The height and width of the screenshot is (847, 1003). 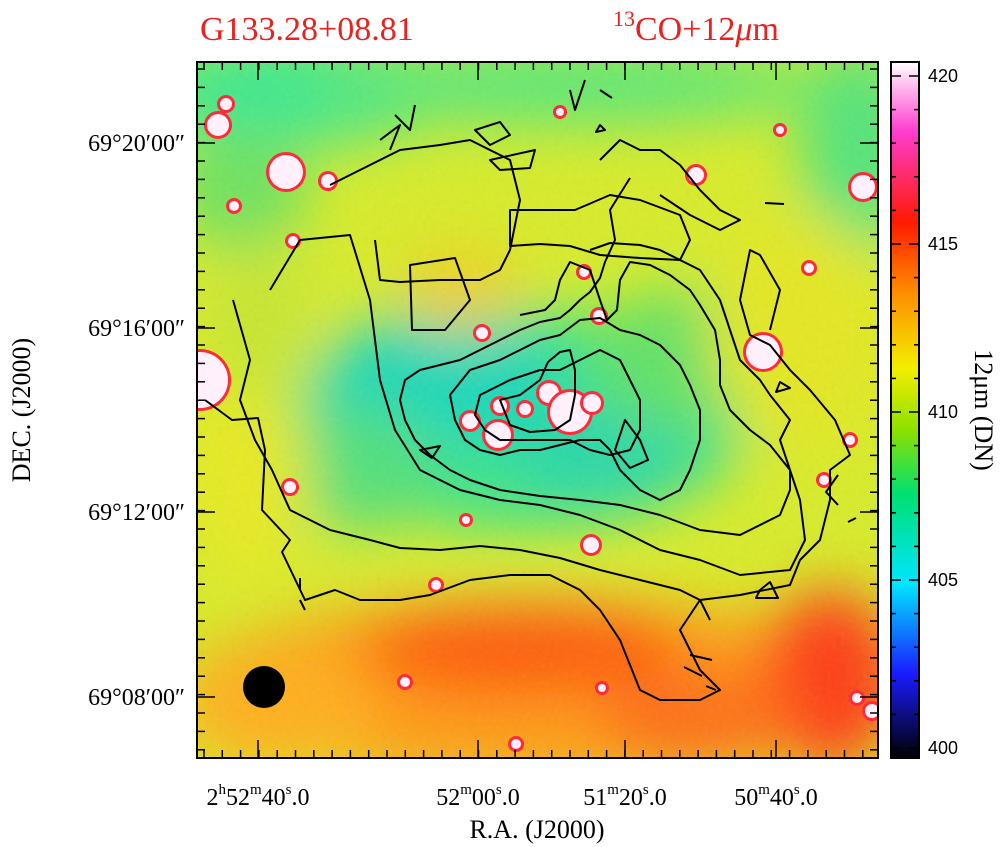 I want to click on x-tick-label: 50m40s.0, so click(x=776, y=796).